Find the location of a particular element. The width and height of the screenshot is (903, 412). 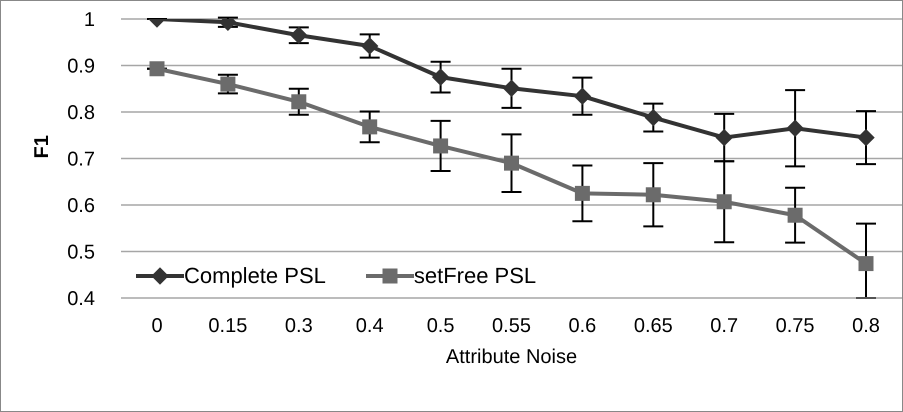

x-axis-title: Attribute Noise is located at coordinates (512, 357).